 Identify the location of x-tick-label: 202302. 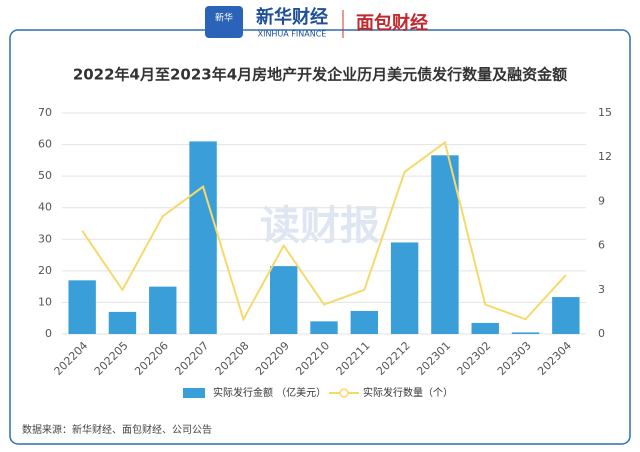
(474, 358).